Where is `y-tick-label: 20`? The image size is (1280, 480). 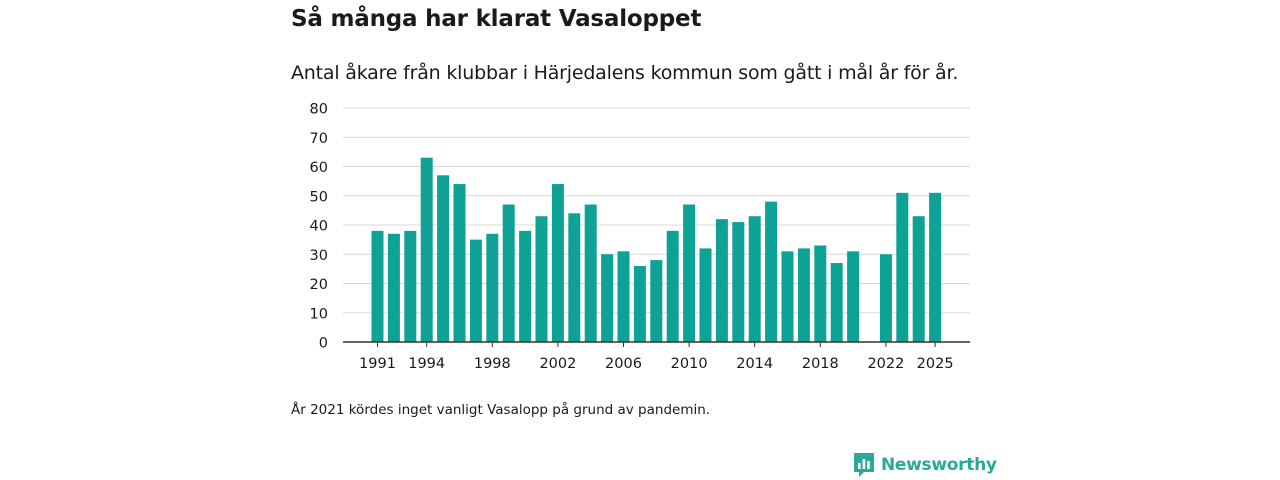
y-tick-label: 20 is located at coordinates (319, 285).